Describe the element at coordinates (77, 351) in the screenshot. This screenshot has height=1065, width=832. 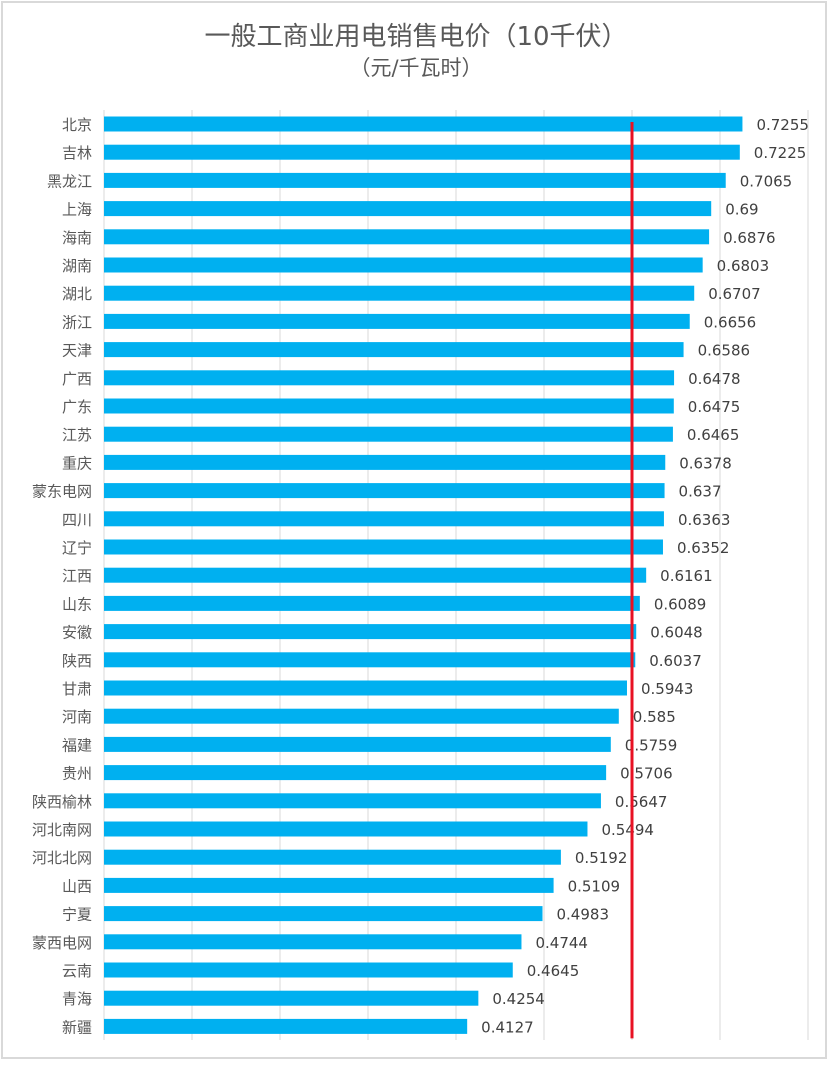
I see `category-label: 天津` at that location.